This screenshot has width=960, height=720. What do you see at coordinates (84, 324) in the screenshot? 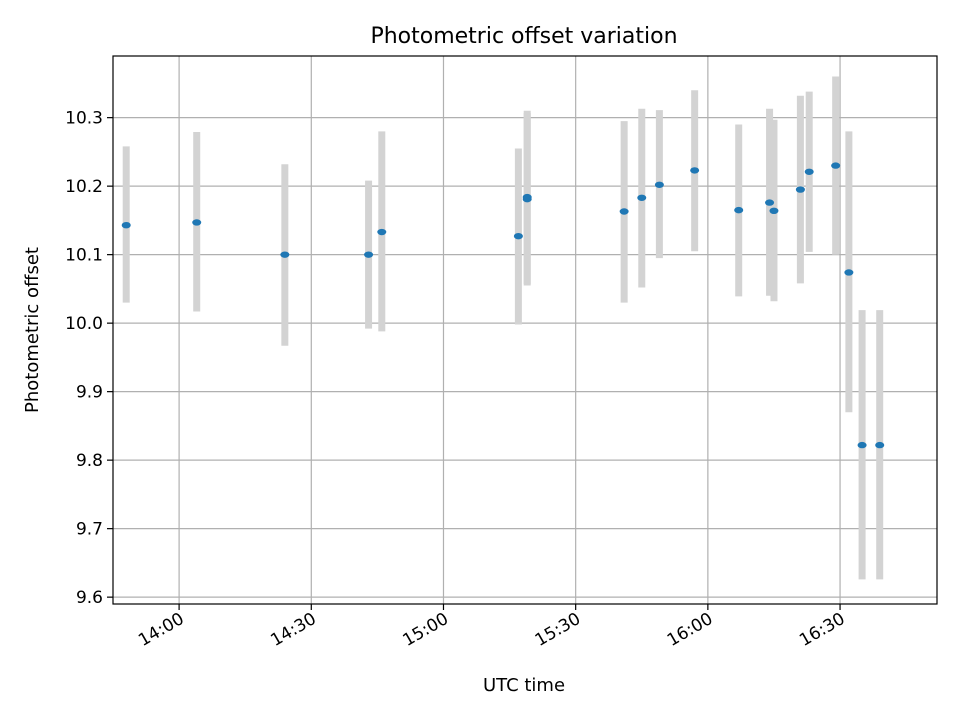
I see `y-tick-label: 10.0` at bounding box center [84, 324].